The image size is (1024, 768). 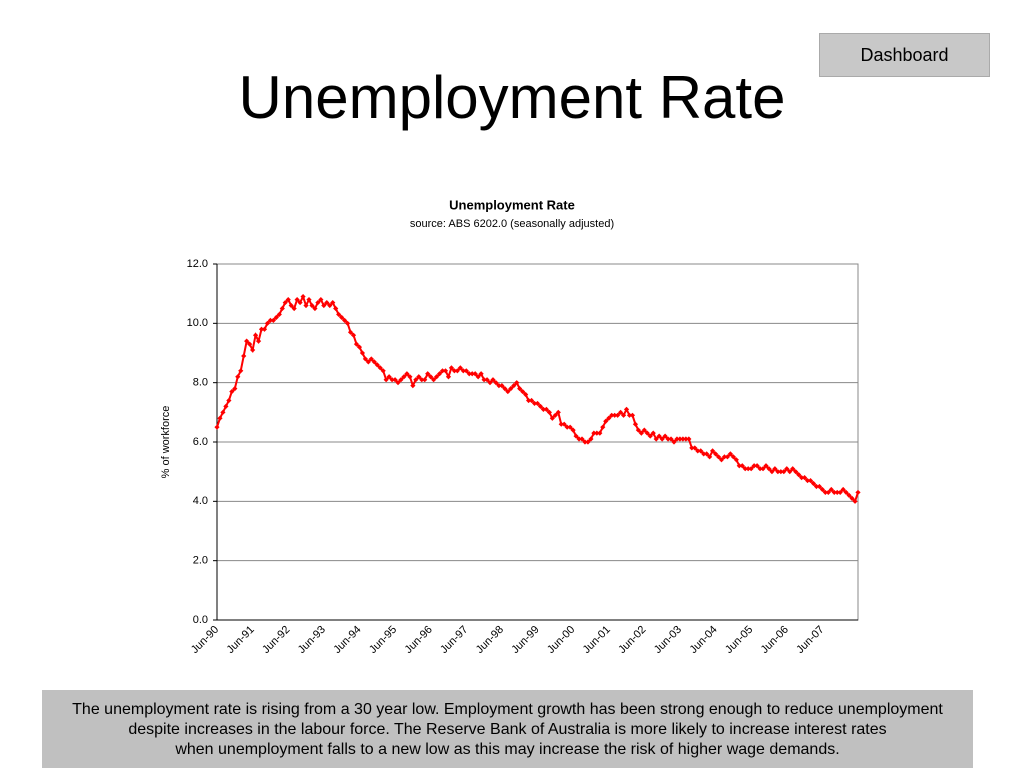 What do you see at coordinates (197, 323) in the screenshot?
I see `y-tick-label: 10.0` at bounding box center [197, 323].